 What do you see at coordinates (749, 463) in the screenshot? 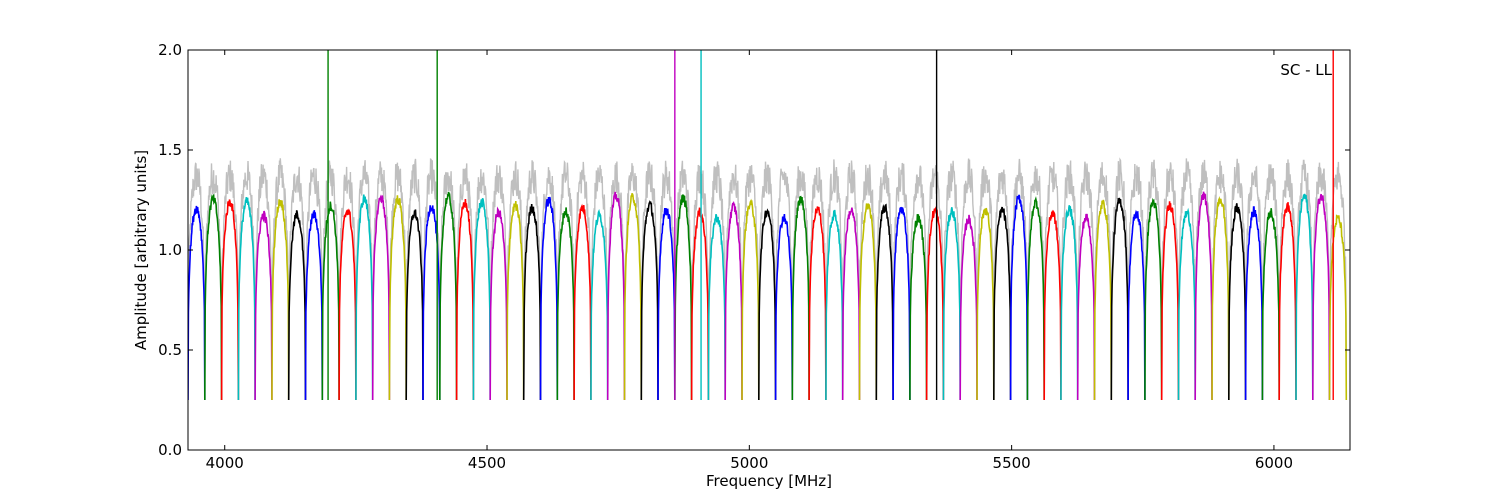
I see `x-tick-label: 5000` at bounding box center [749, 463].